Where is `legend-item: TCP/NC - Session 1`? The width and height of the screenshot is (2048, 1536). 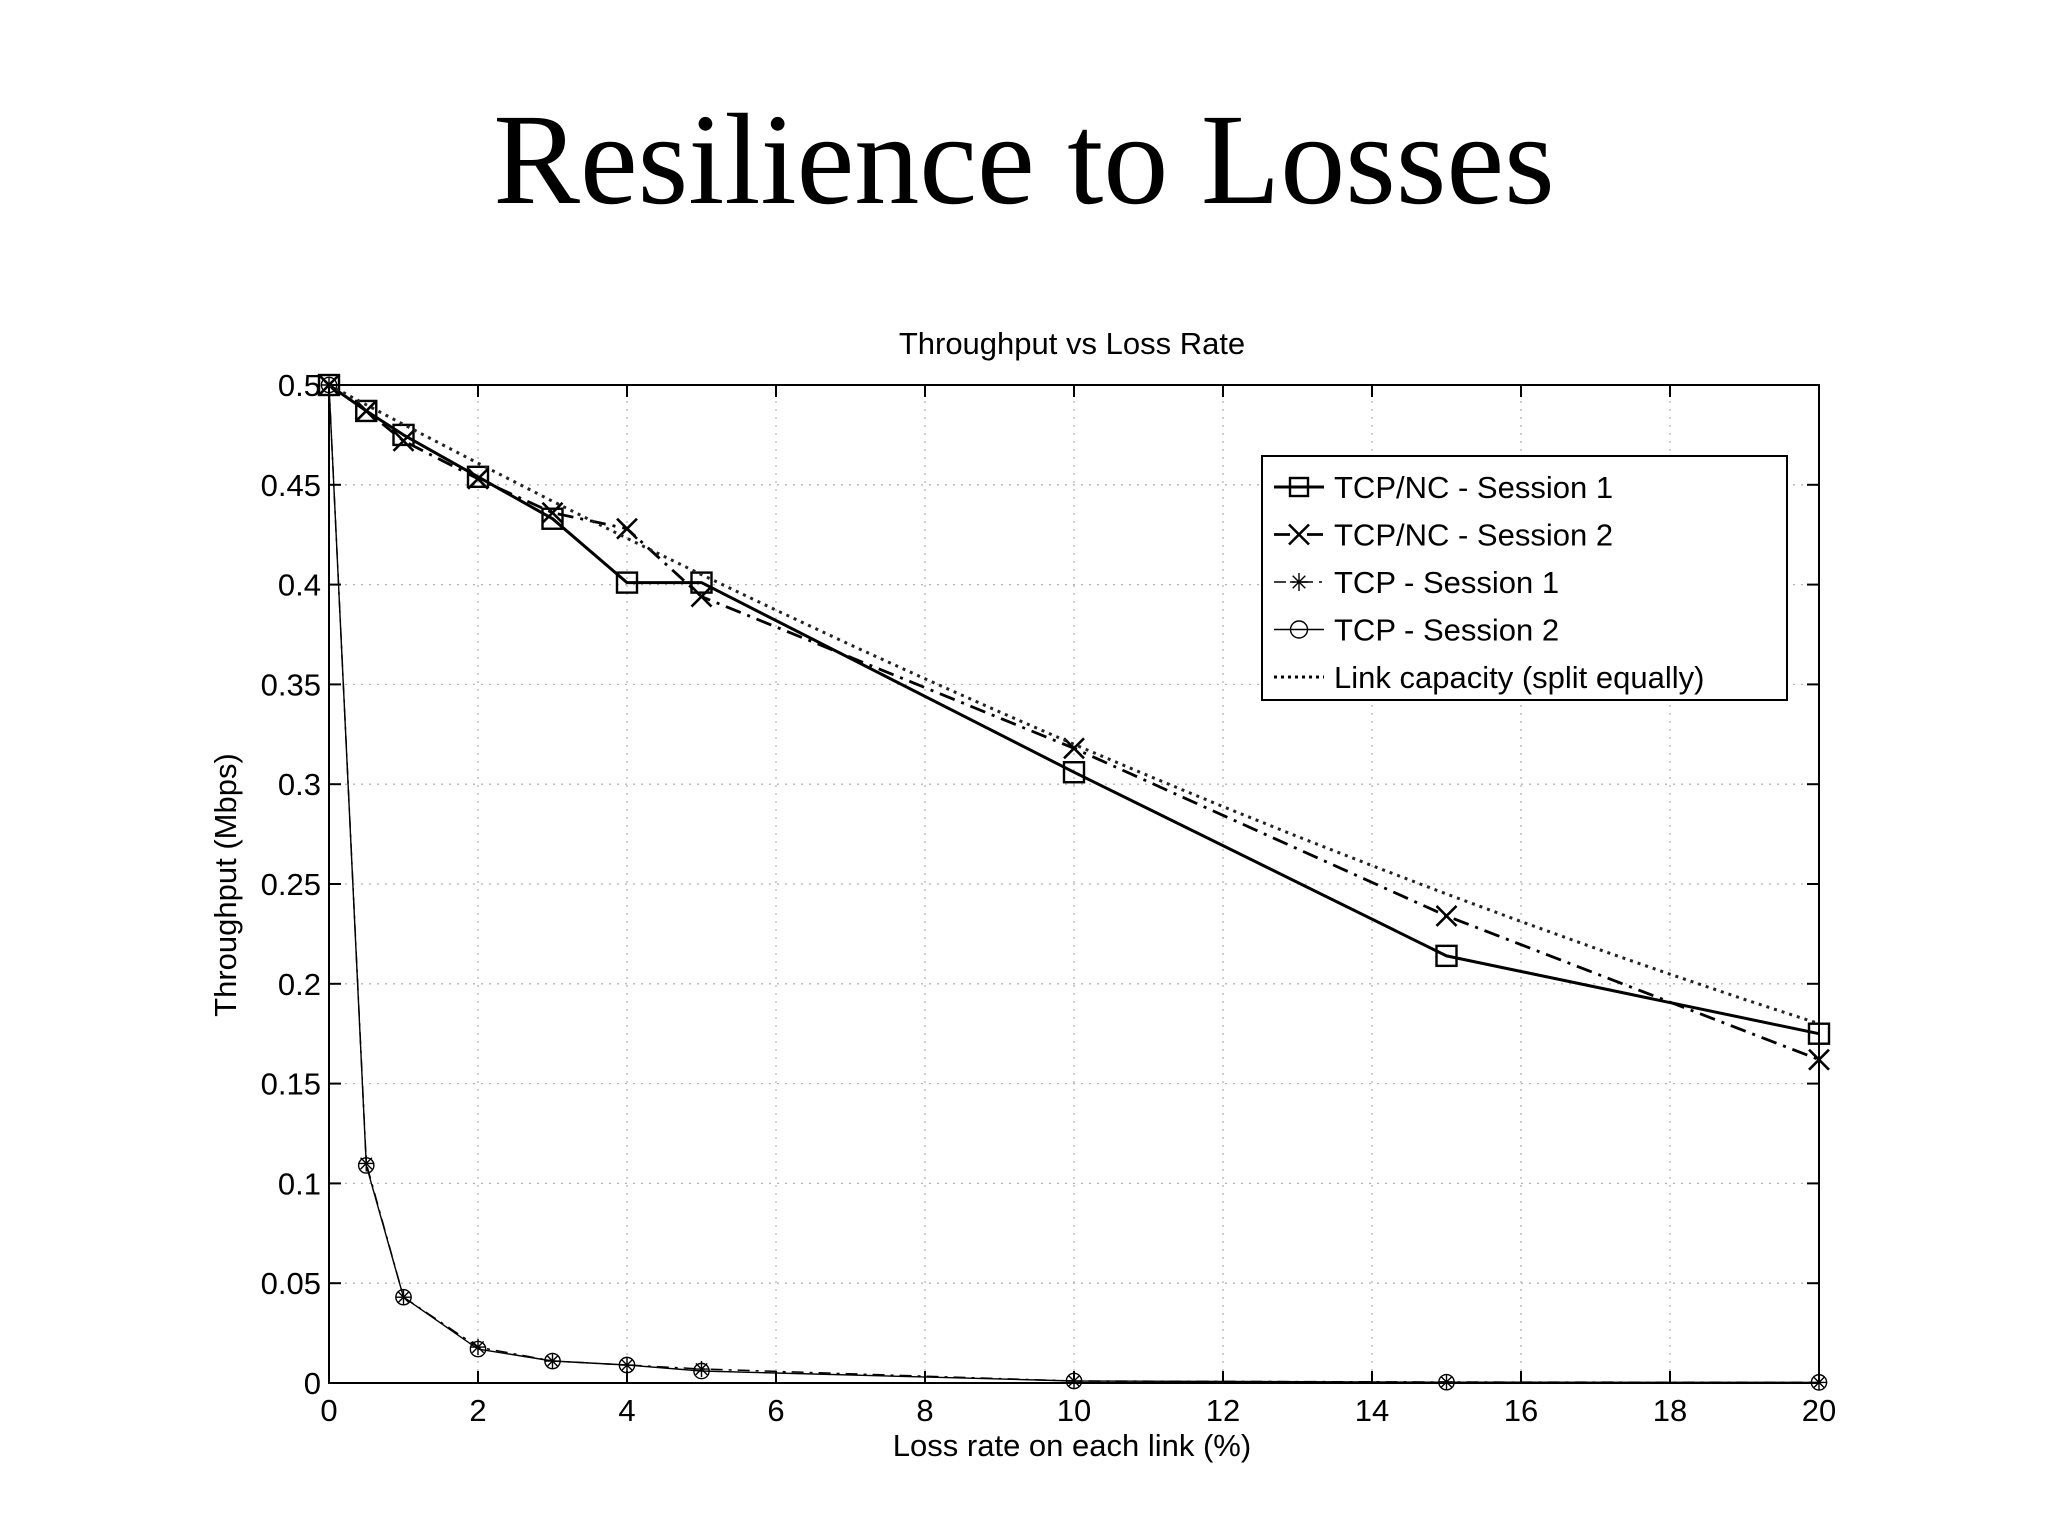
legend-item: TCP/NC - Session 1 is located at coordinates (1443, 487).